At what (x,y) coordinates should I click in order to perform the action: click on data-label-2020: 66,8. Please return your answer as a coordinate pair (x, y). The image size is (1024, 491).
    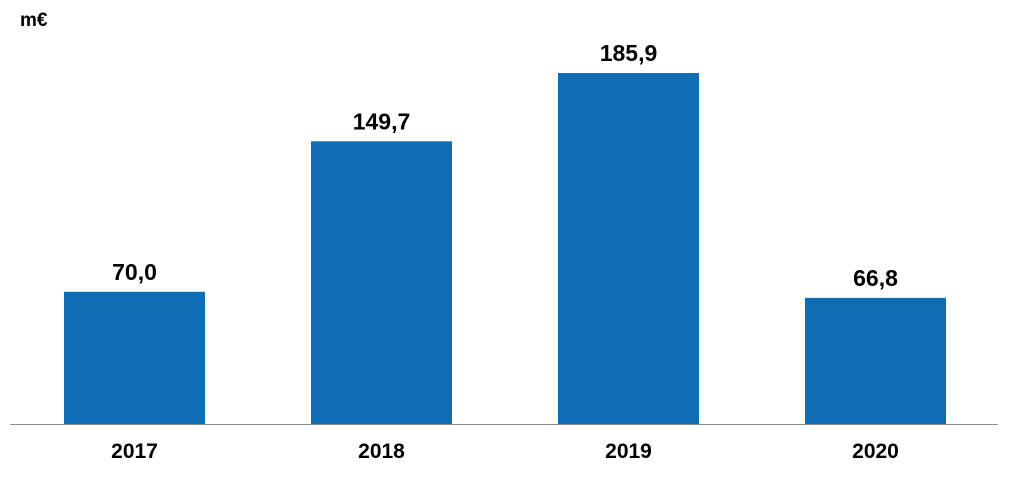
    Looking at the image, I should click on (875, 278).